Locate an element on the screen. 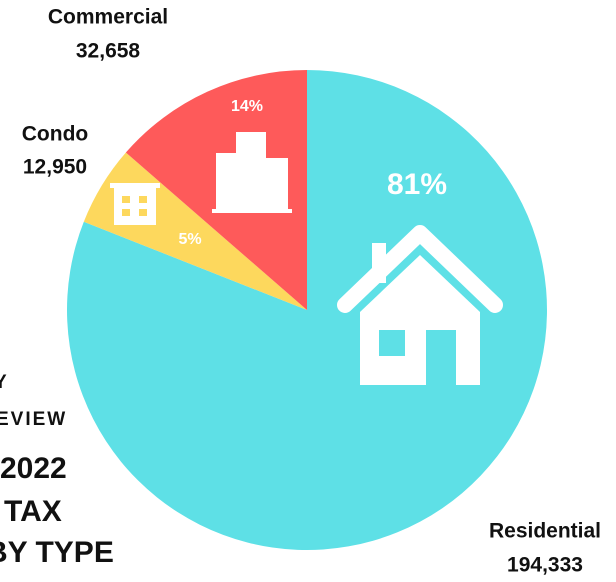 The width and height of the screenshot is (616, 582). category-label: Condo is located at coordinates (55, 134).